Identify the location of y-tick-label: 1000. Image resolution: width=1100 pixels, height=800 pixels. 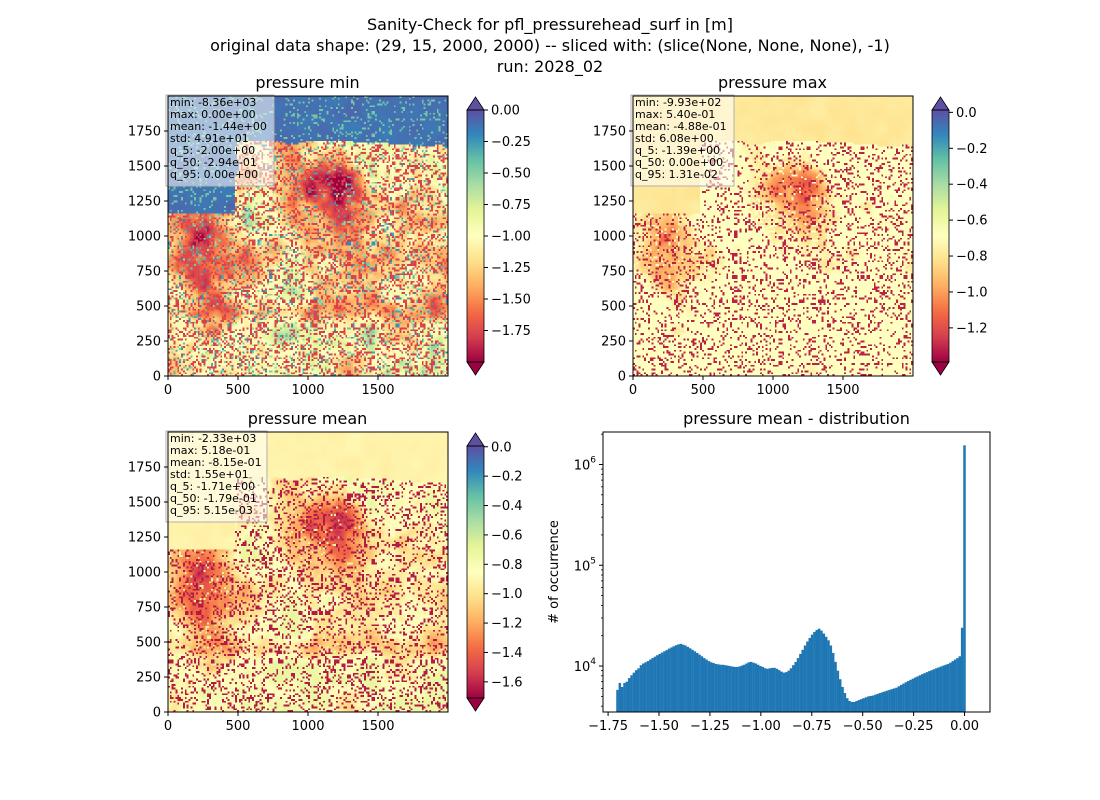
(609, 237).